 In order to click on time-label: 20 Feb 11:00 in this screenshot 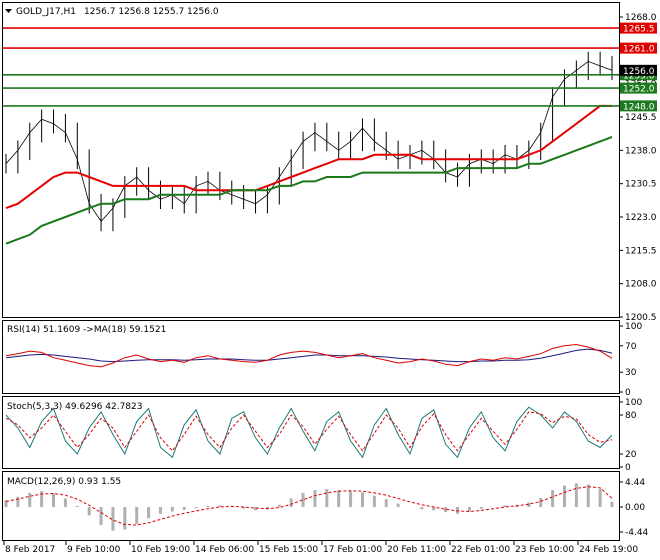, I will do `click(416, 550)`.